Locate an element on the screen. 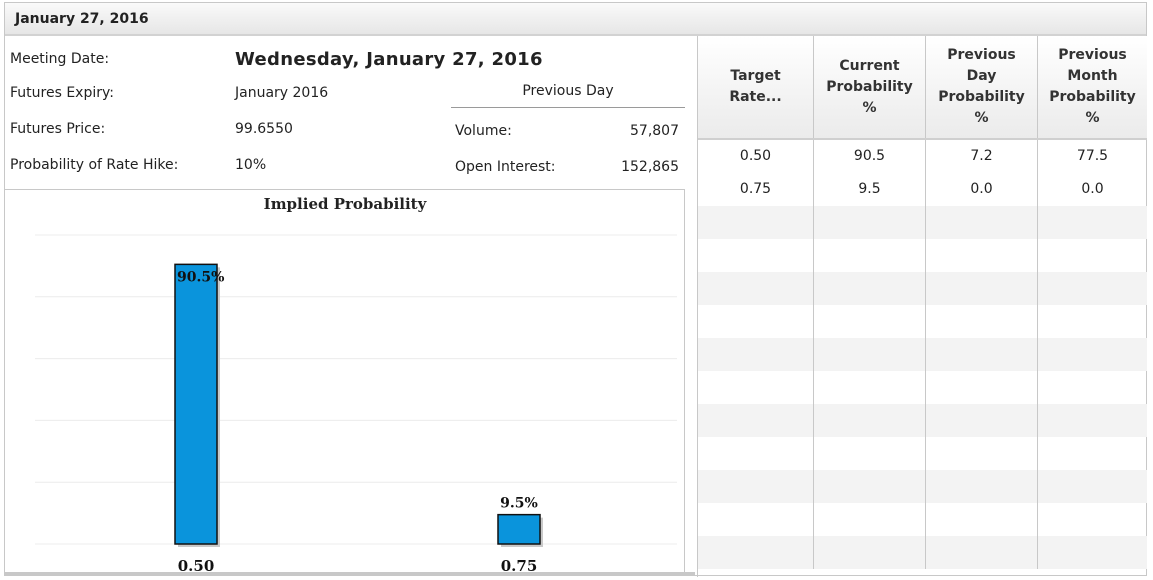 The image size is (1153, 580). meeting-date-label: Meeting Date: is located at coordinates (60, 59).